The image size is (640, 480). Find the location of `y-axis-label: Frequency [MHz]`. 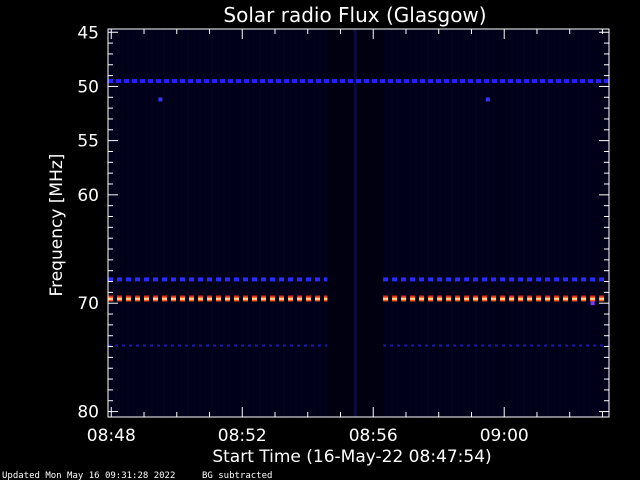

y-axis-label: Frequency [MHz] is located at coordinates (57, 225).